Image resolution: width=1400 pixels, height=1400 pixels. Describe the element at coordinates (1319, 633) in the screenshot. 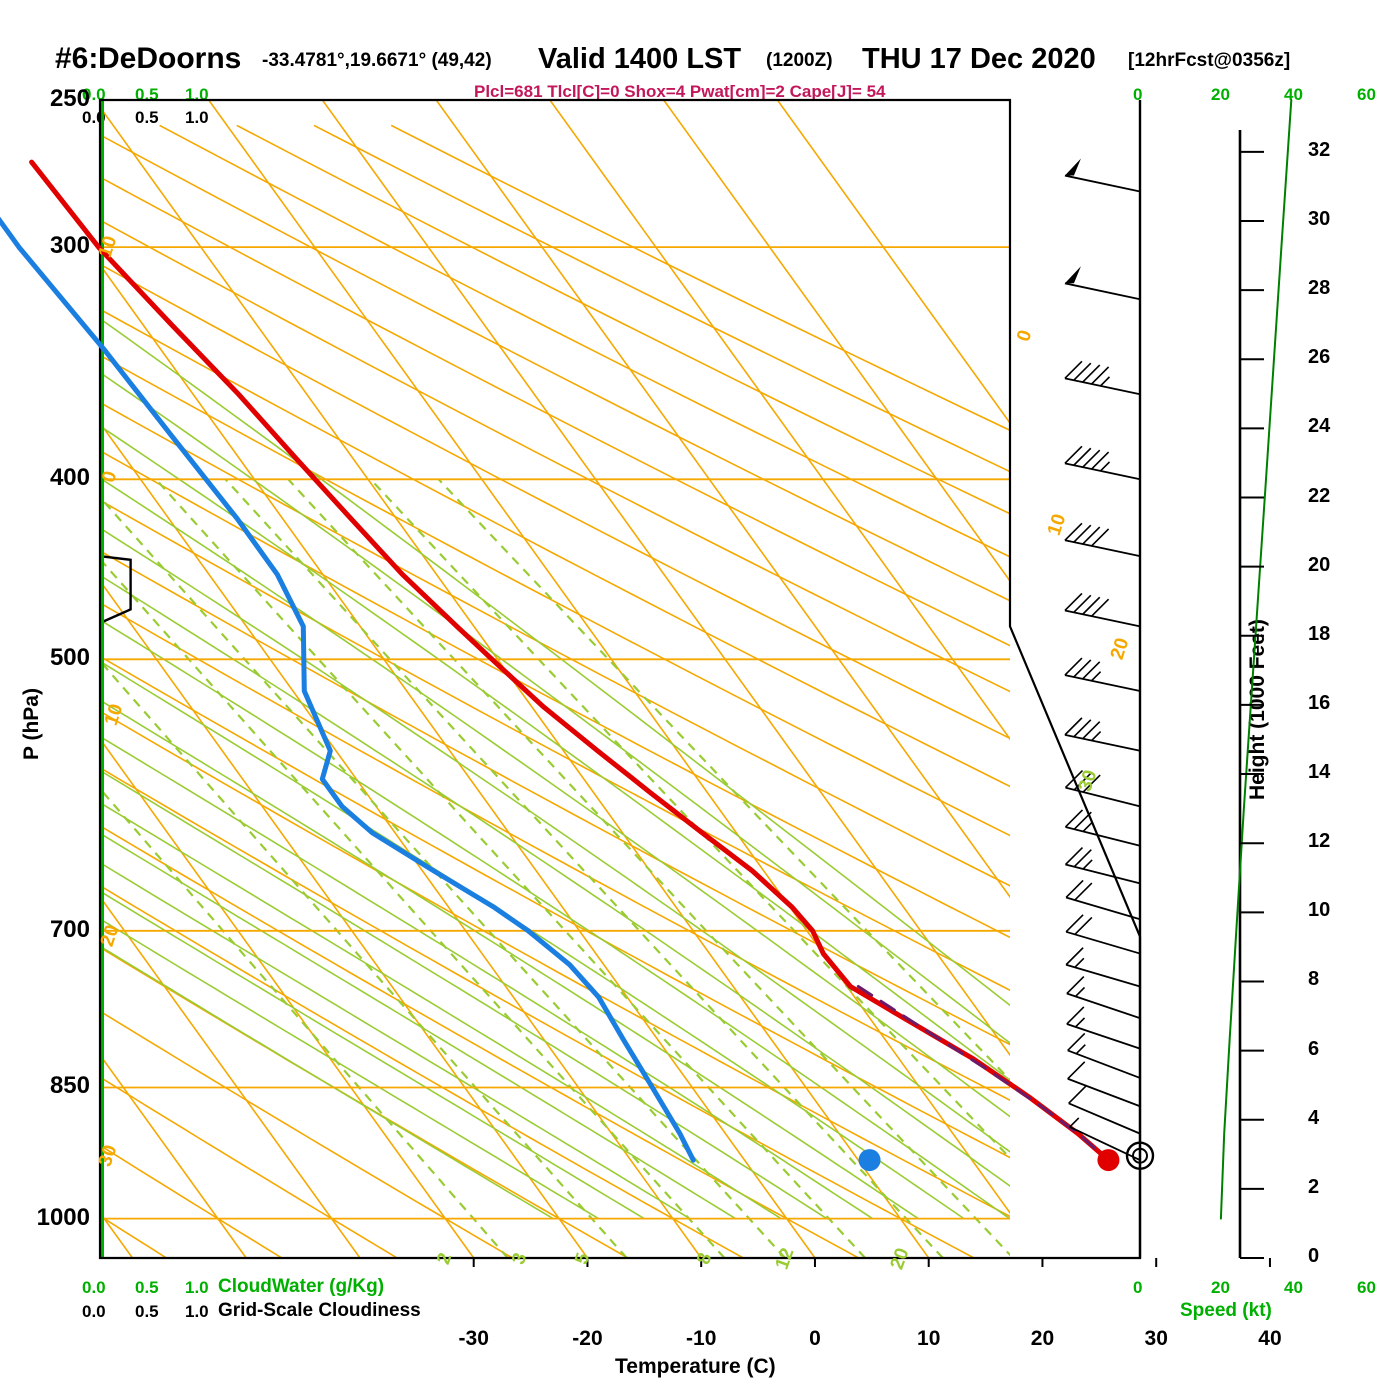

I see `height-tick-18: 18` at that location.